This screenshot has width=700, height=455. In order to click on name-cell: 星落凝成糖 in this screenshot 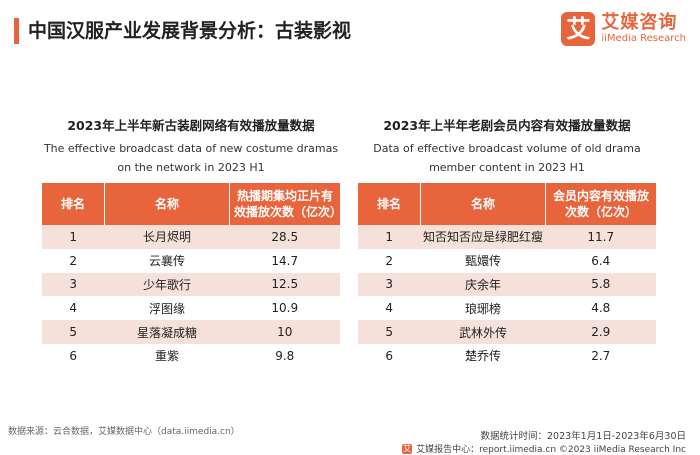, I will do `click(167, 332)`.